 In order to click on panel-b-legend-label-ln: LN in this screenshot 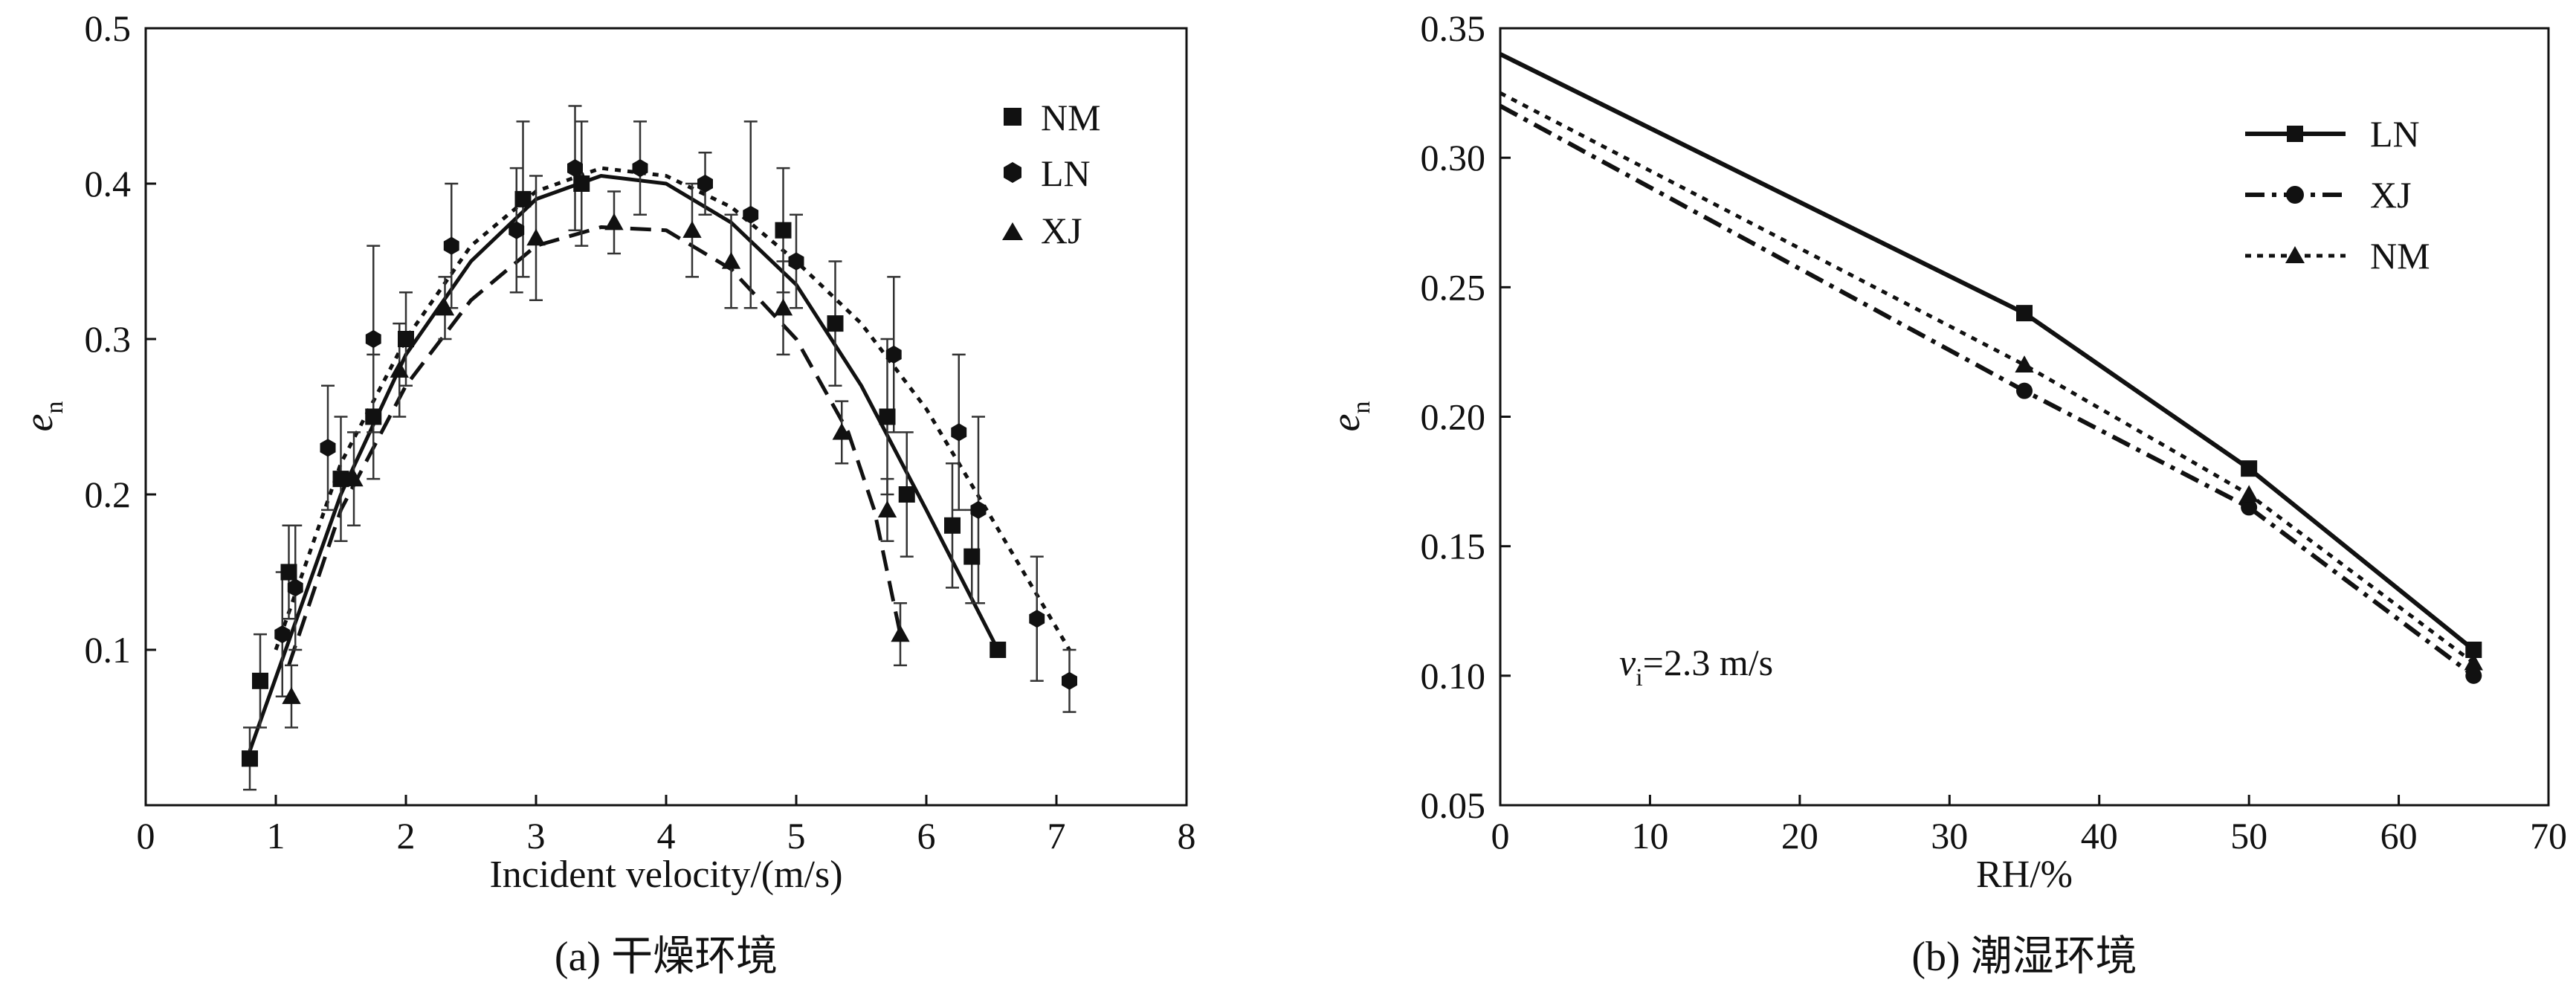, I will do `click(2395, 134)`.